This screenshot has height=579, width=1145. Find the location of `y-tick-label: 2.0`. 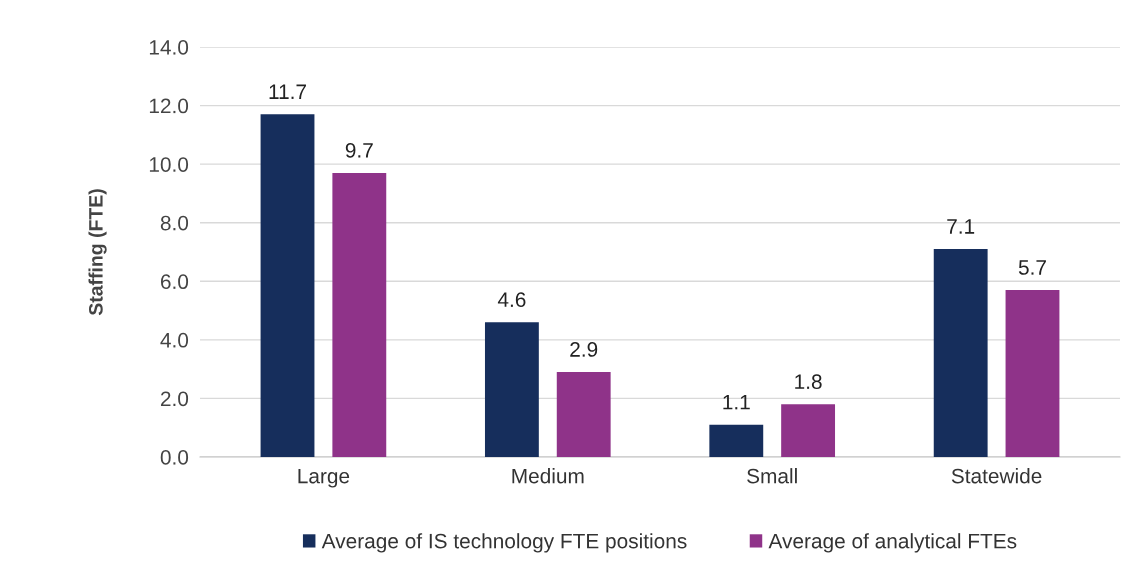

y-tick-label: 2.0 is located at coordinates (174, 399).